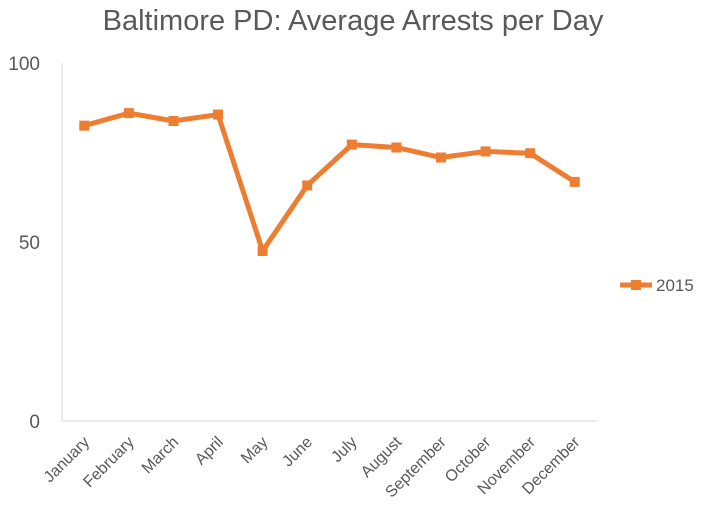 This screenshot has width=705, height=522. I want to click on data-point-july, so click(351, 144).